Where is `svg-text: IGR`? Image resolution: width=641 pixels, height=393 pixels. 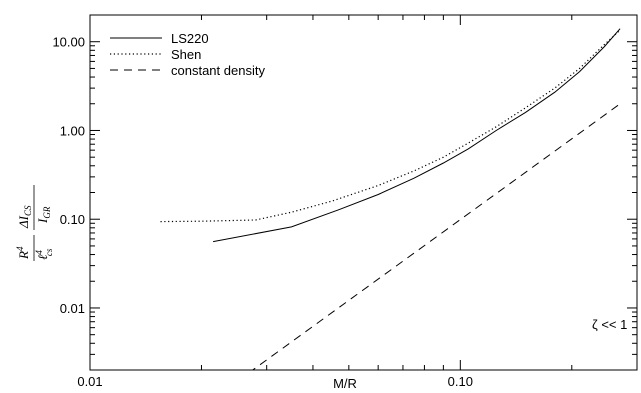
svg-text: IGR is located at coordinates (43, 215).